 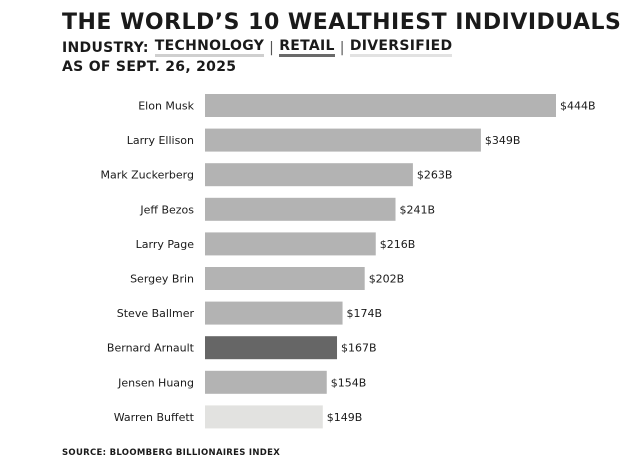 What do you see at coordinates (154, 417) in the screenshot?
I see `category-label: Warren Buffett` at bounding box center [154, 417].